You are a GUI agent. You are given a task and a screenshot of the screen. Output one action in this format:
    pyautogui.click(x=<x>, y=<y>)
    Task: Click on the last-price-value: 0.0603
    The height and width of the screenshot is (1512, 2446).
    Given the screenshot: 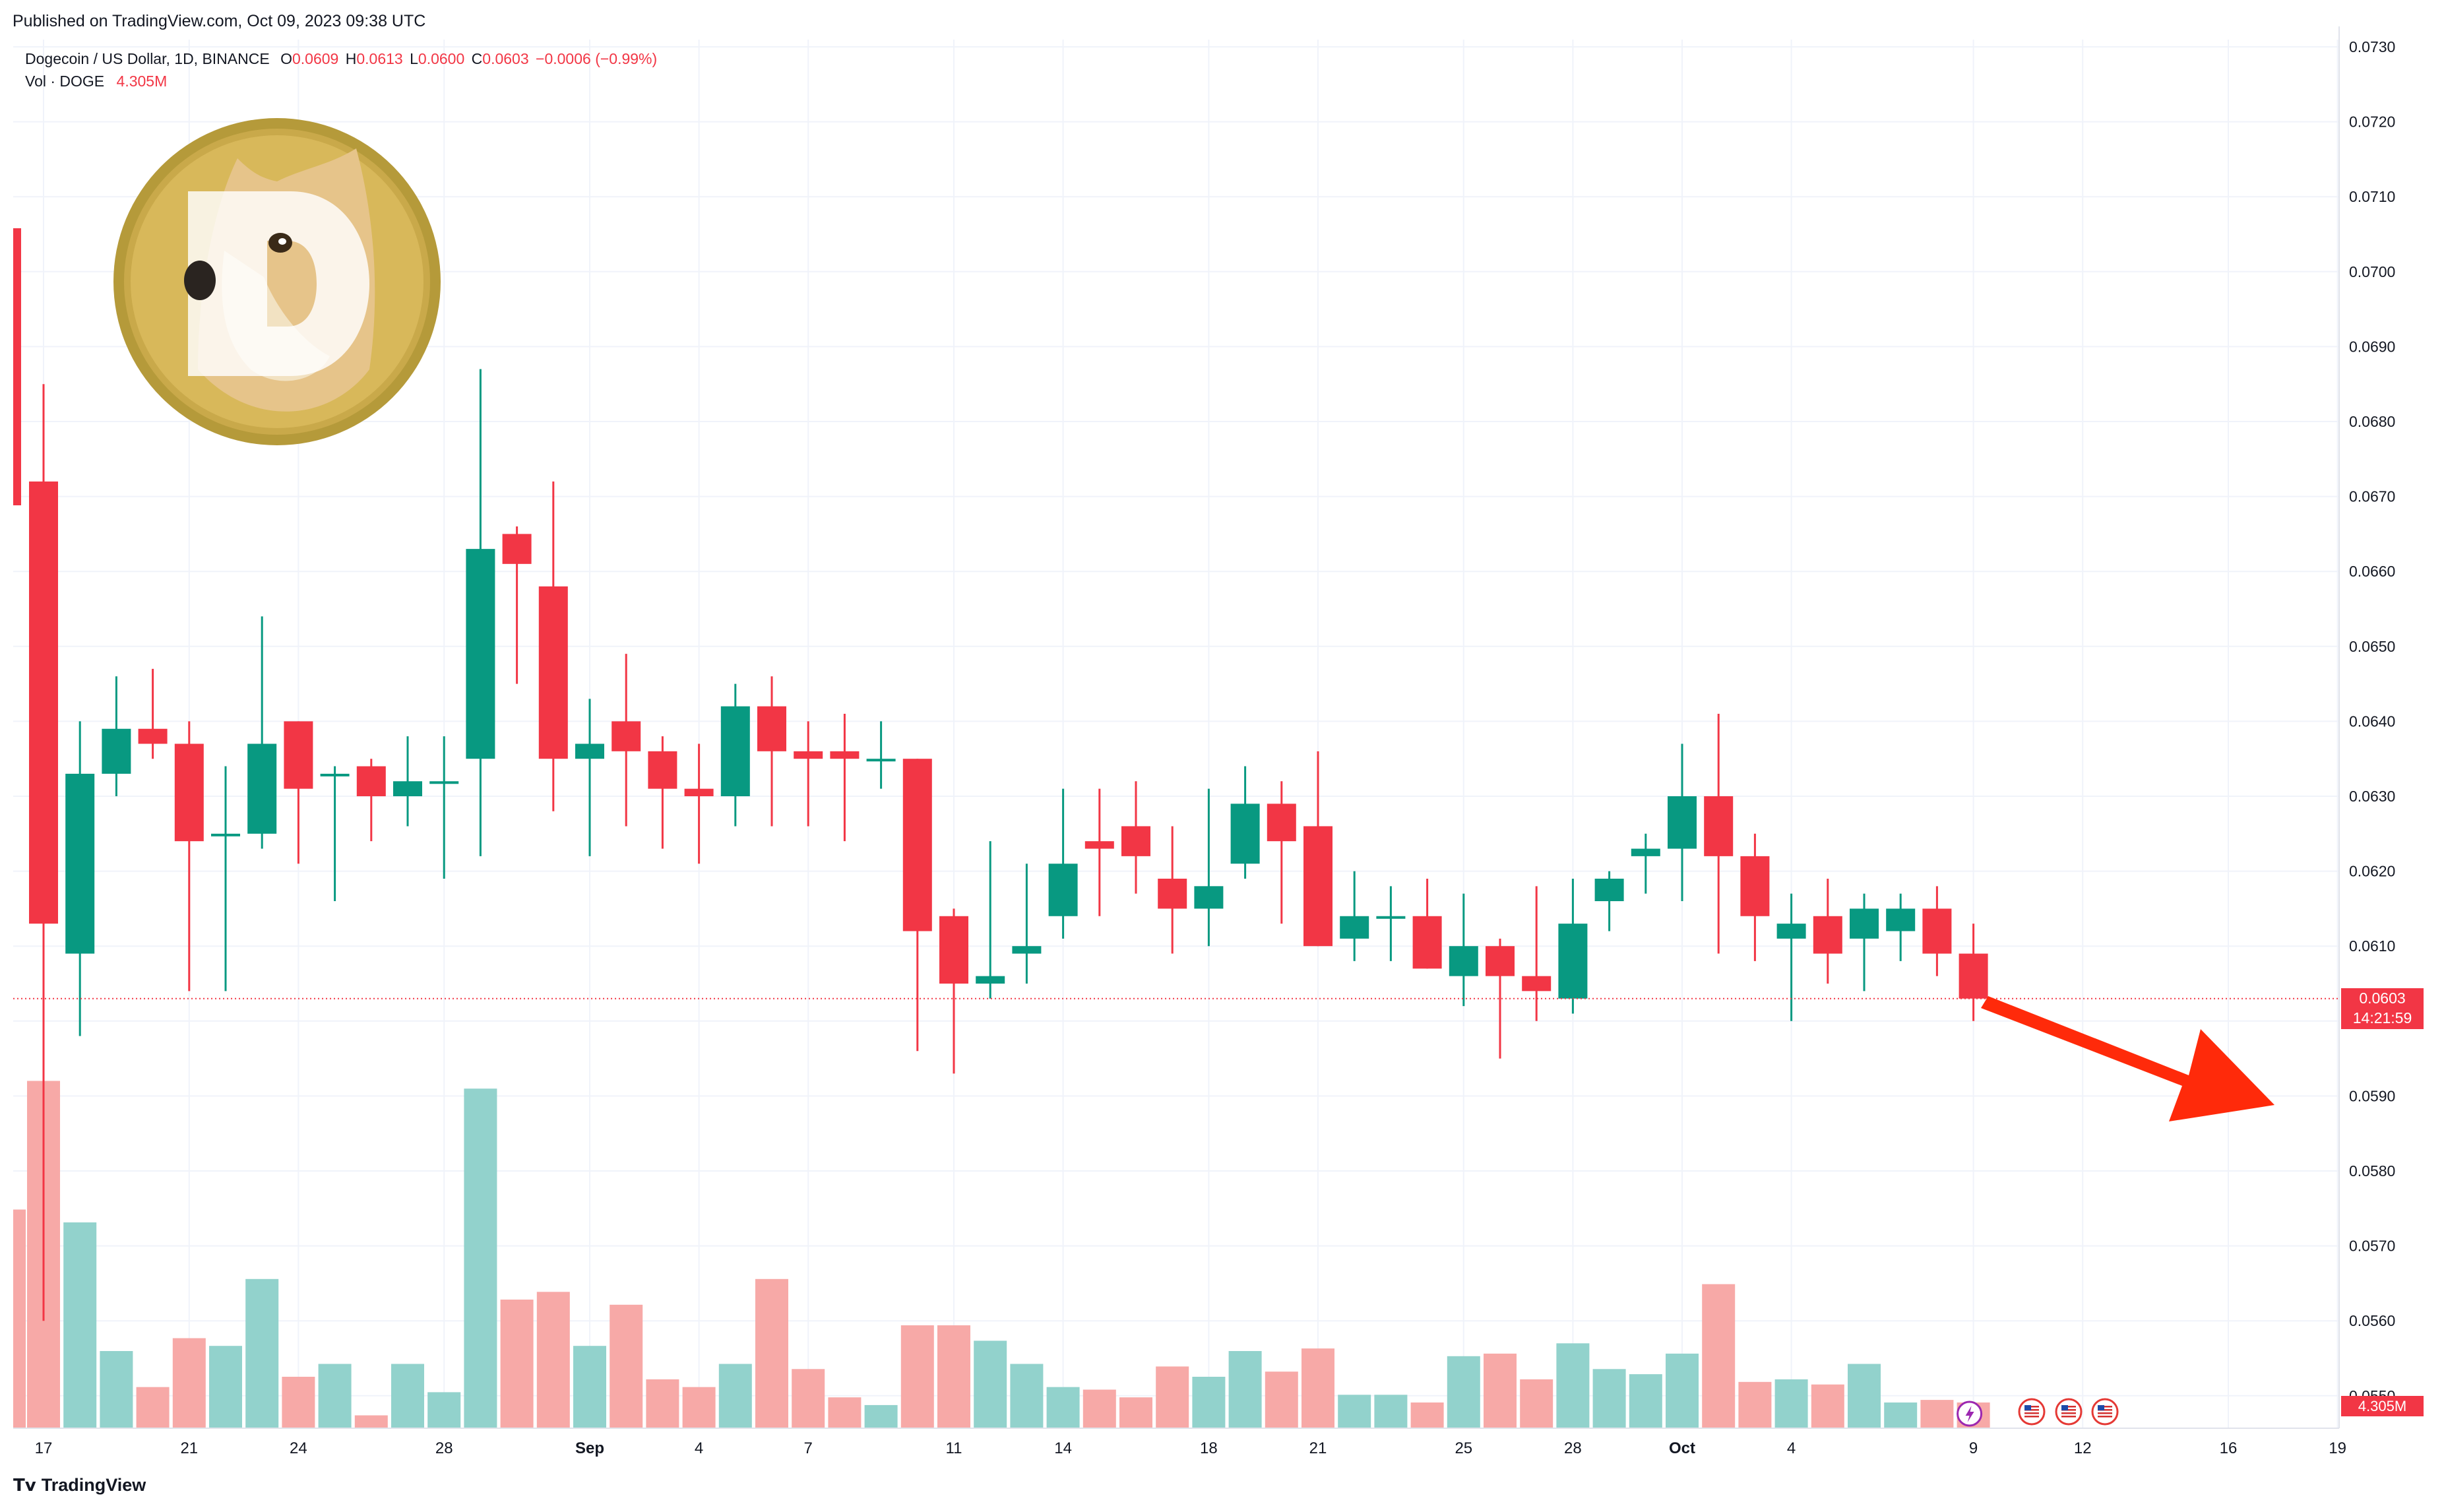 What is the action you would take?
    pyautogui.click(x=2382, y=998)
    